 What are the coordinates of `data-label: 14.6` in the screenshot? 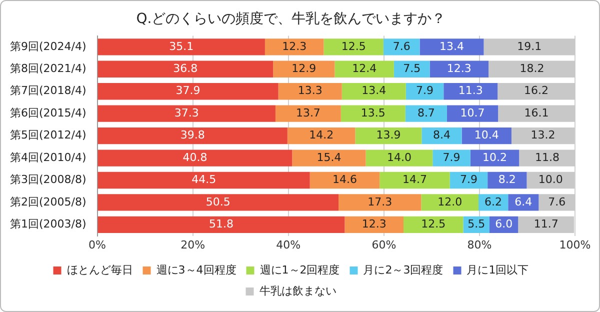 It's located at (344, 179).